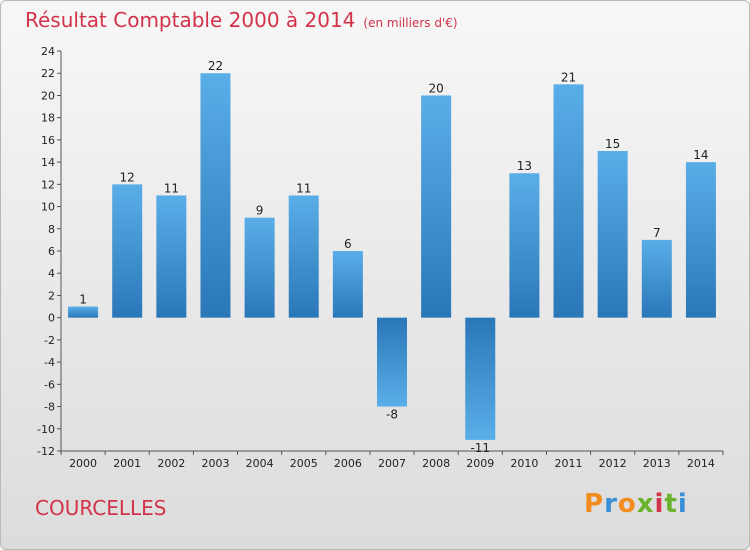  Describe the element at coordinates (171, 463) in the screenshot. I see `x-tick-label: 2002` at that location.